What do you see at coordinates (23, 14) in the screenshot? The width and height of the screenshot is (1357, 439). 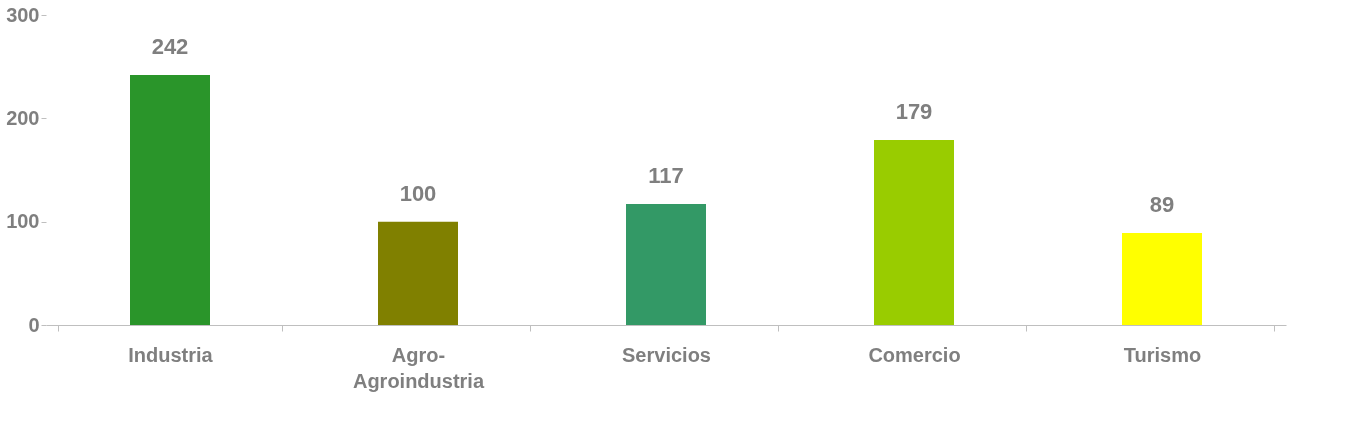 I see `y-tick-label: 300` at bounding box center [23, 14].